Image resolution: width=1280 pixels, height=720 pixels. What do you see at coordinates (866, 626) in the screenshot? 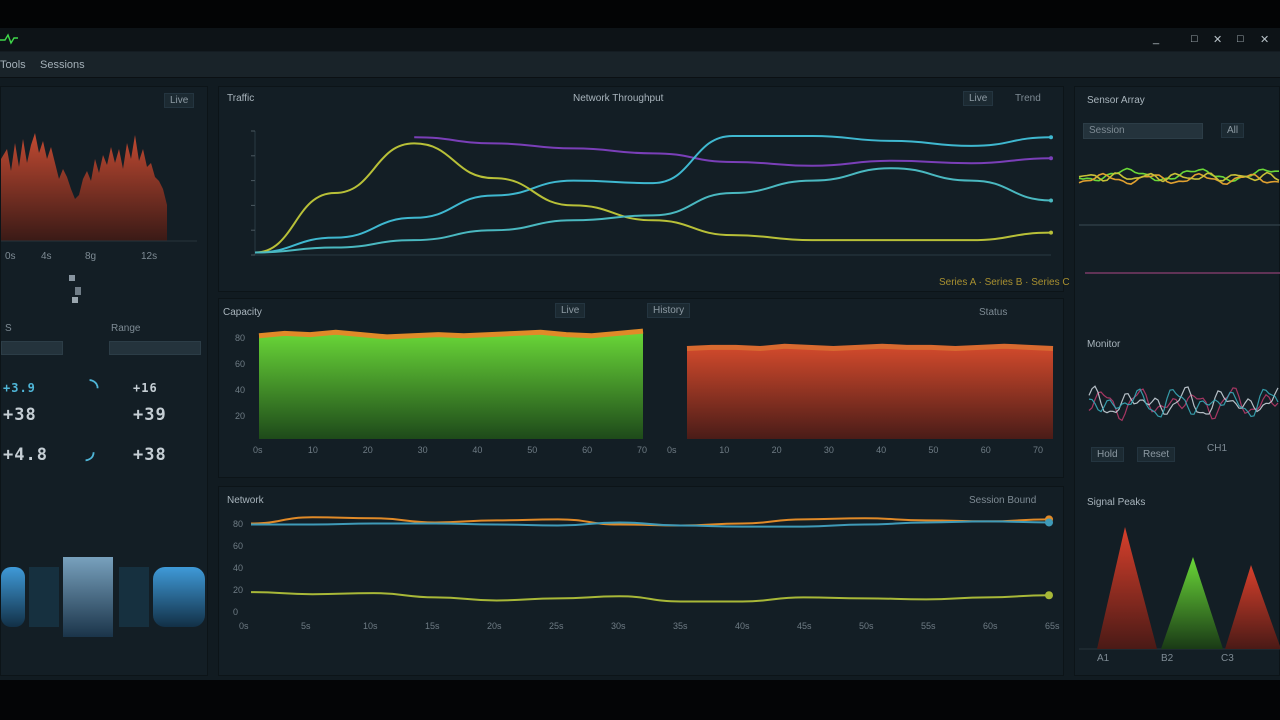
I see `bottom-x-tick-10: 50s` at bounding box center [866, 626].